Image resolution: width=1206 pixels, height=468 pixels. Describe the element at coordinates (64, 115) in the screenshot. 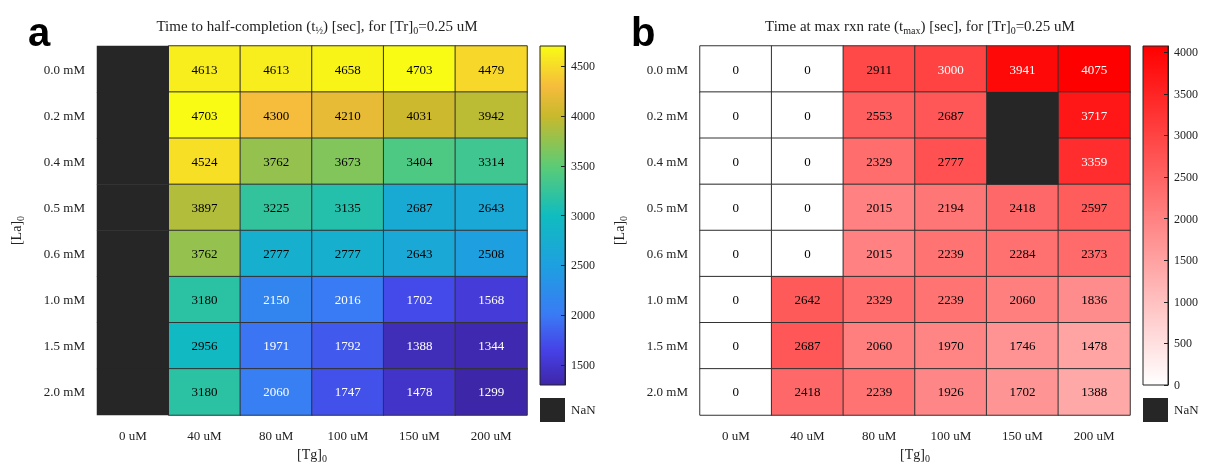

I see `y-tick-label: 0.2 mM` at that location.